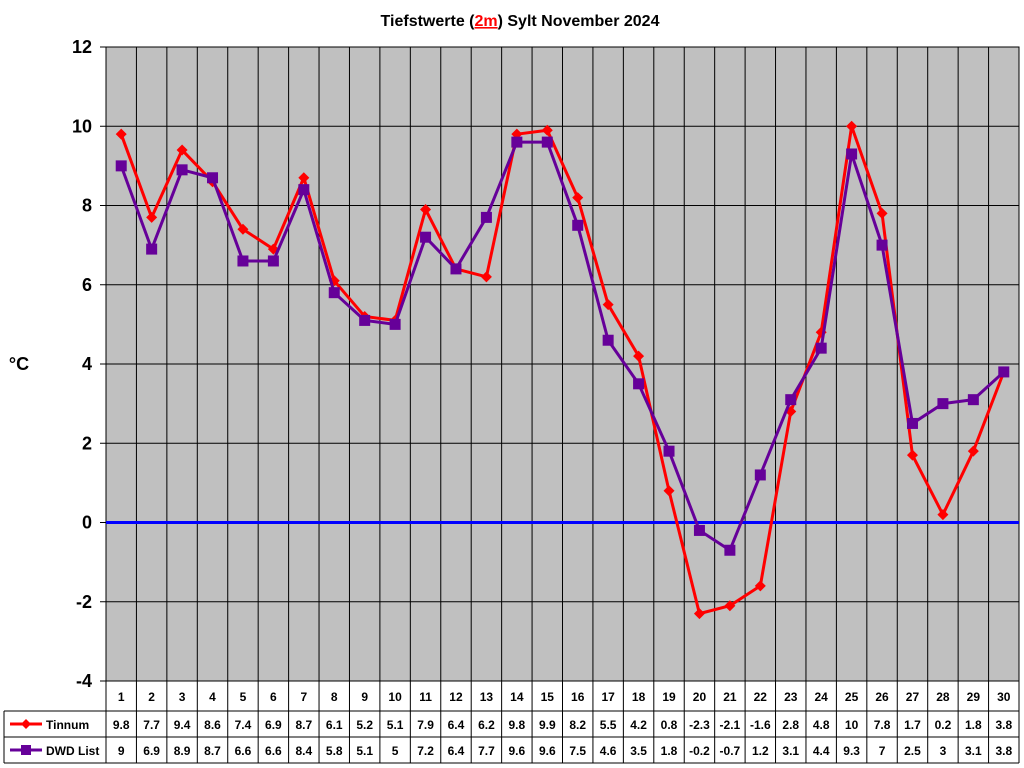 The height and width of the screenshot is (768, 1024). What do you see at coordinates (87, 443) in the screenshot?
I see `y-tick-label: 2` at bounding box center [87, 443].